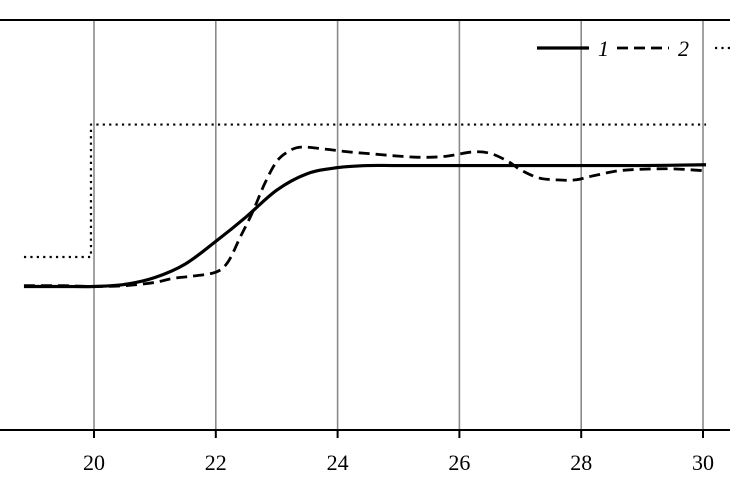 This screenshot has height=486, width=730. I want to click on x-tick-label: 20, so click(94, 462).